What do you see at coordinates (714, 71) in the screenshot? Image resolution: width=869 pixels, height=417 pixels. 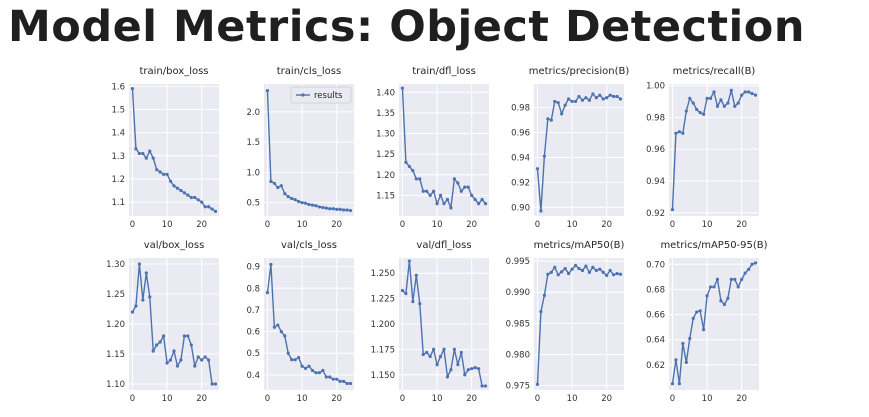 I see `chart-title: metrics/recall(B)` at bounding box center [714, 71].